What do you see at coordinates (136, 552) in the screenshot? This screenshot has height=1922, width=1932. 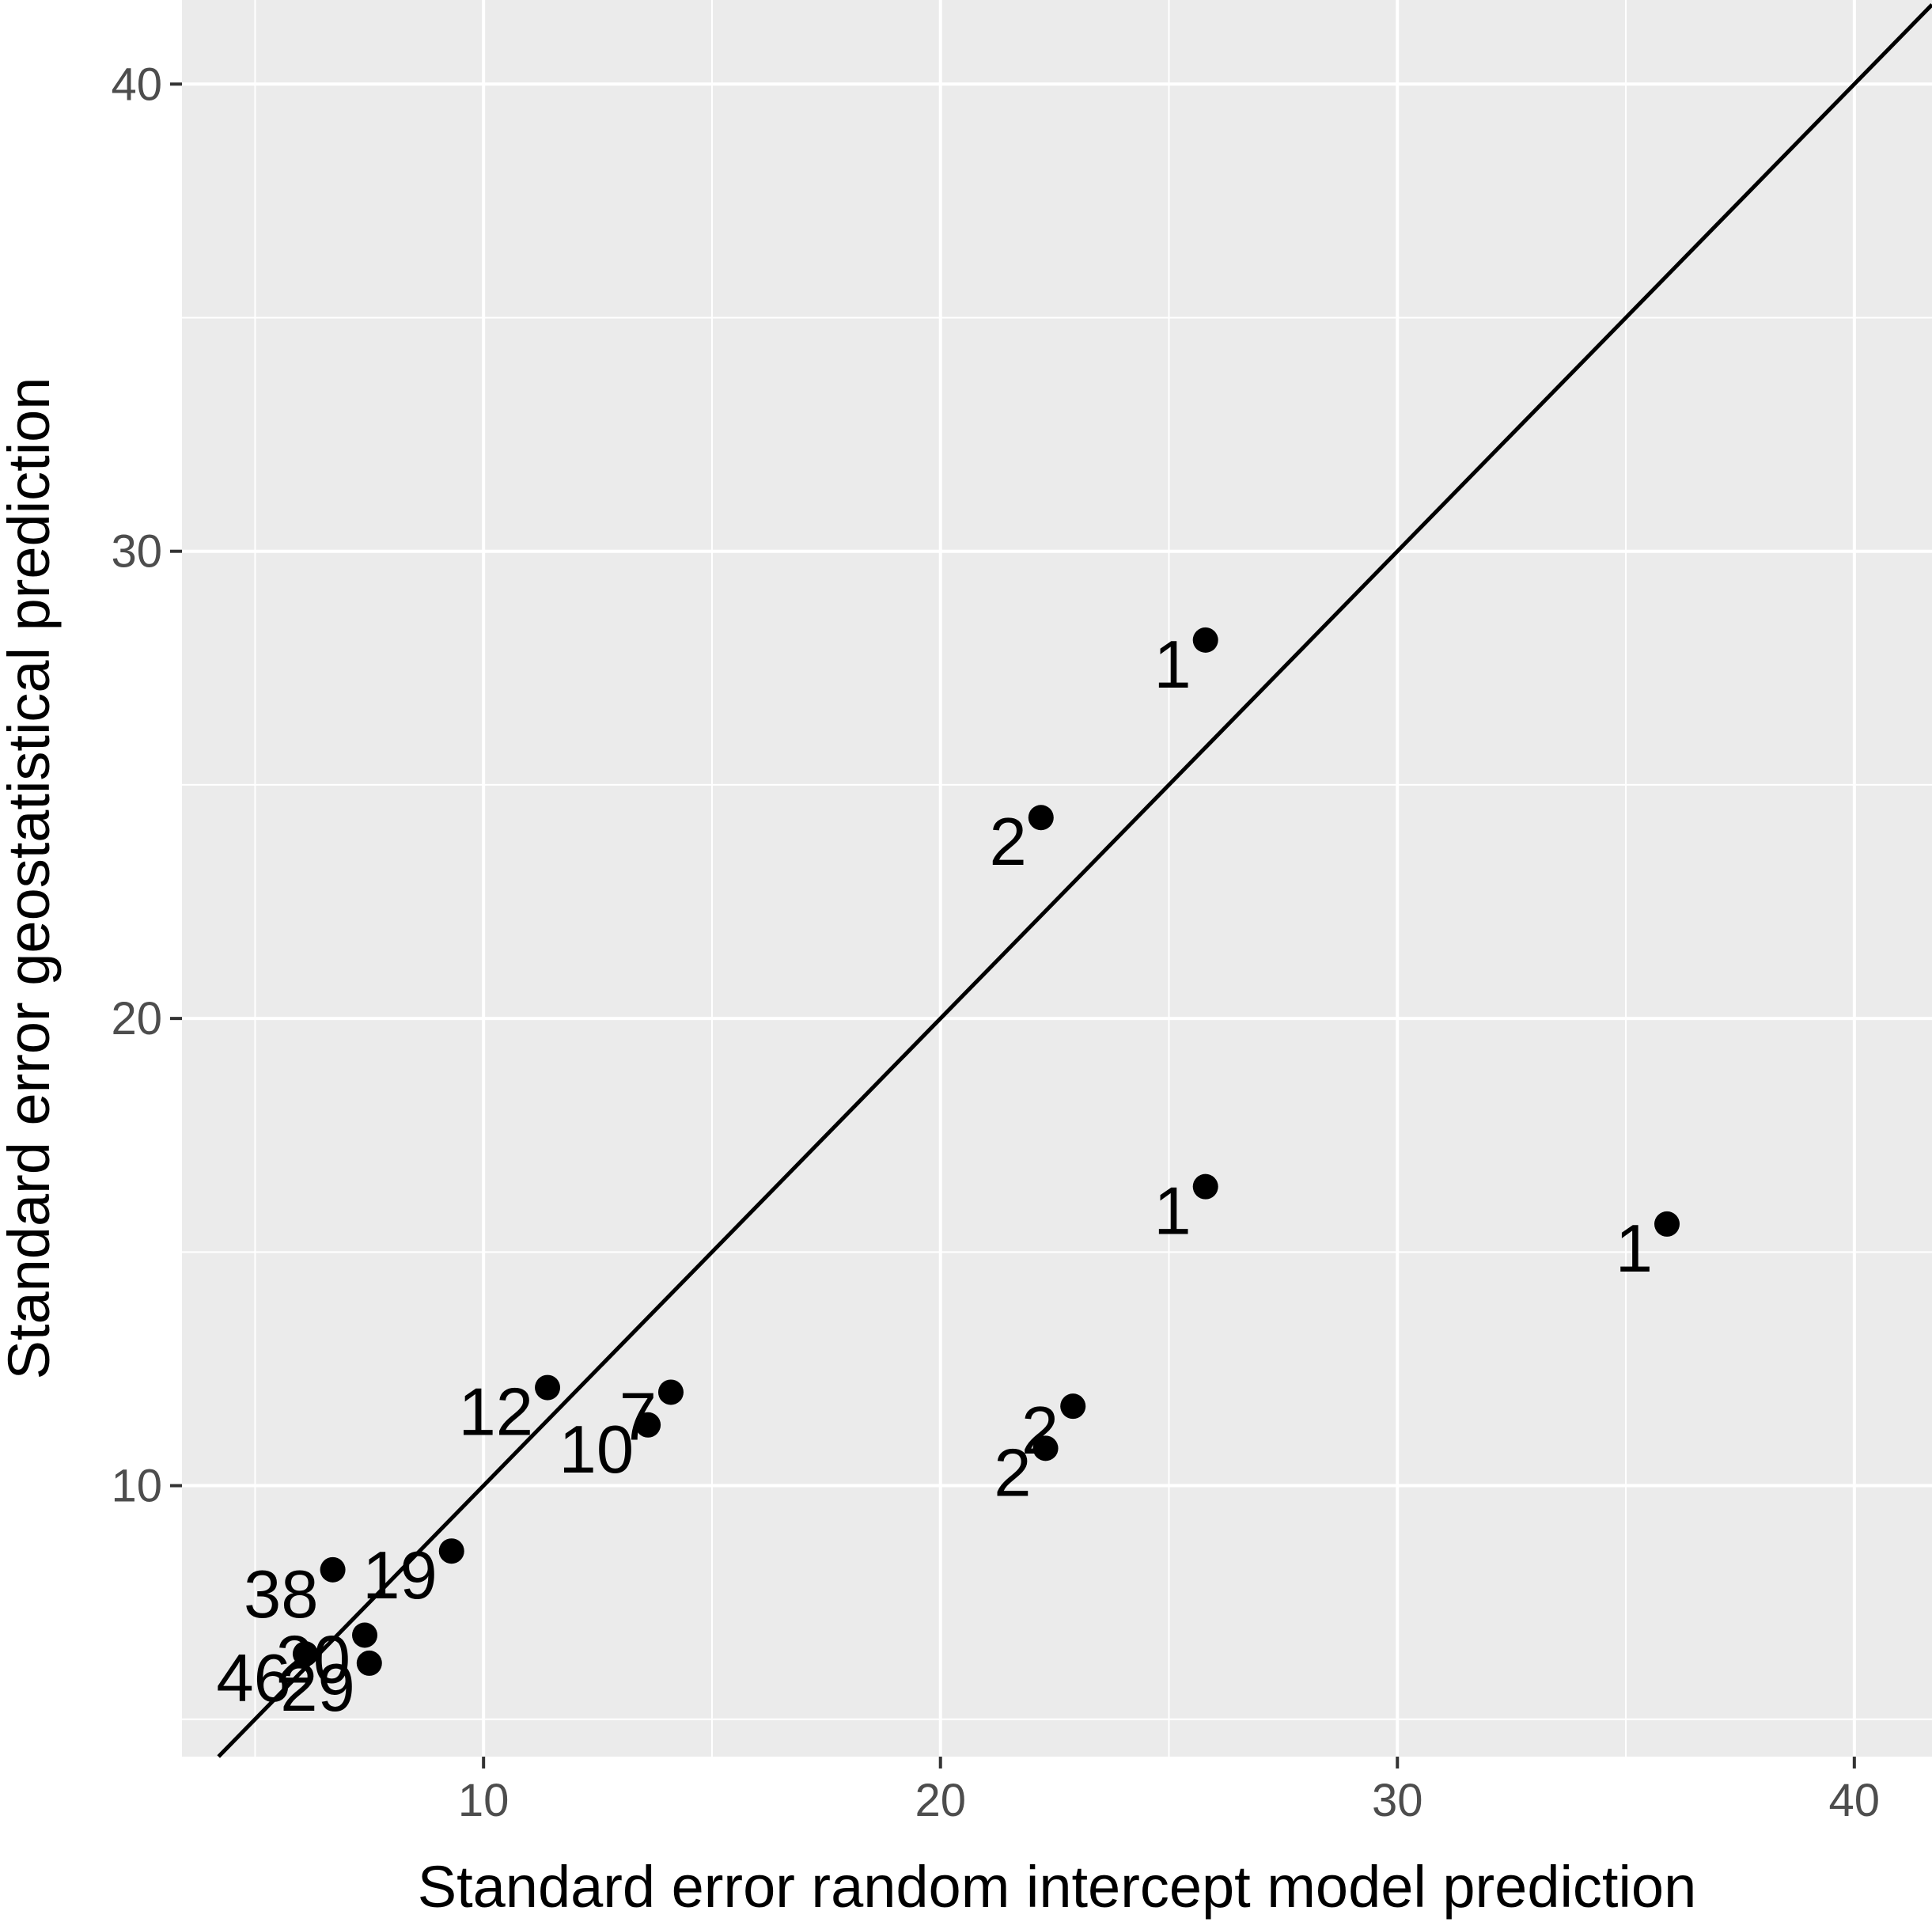 I see `y-tick-label: 30` at bounding box center [136, 552].